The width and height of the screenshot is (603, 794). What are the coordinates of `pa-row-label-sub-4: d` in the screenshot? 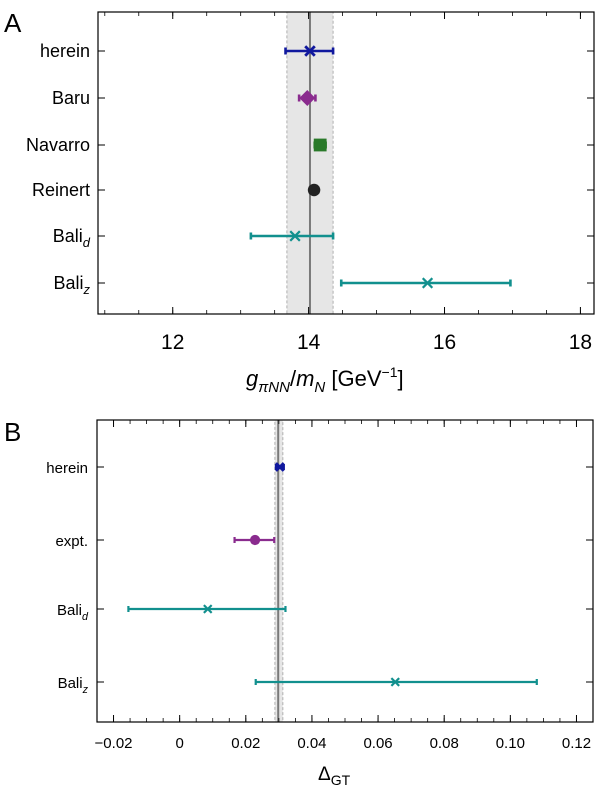 It's located at (87, 242).